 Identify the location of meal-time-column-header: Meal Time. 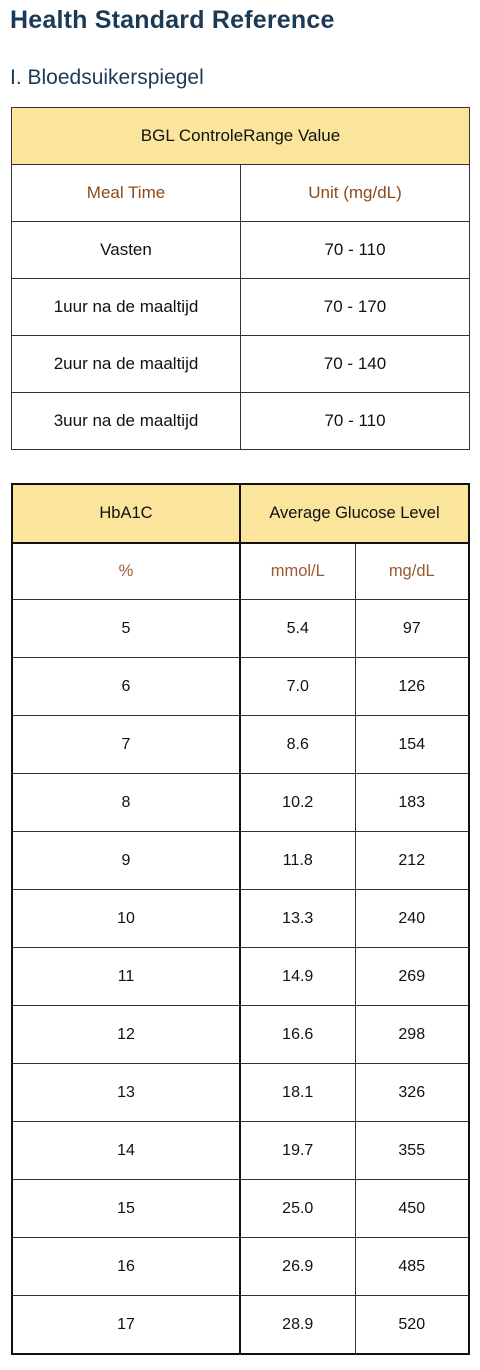
(126, 193).